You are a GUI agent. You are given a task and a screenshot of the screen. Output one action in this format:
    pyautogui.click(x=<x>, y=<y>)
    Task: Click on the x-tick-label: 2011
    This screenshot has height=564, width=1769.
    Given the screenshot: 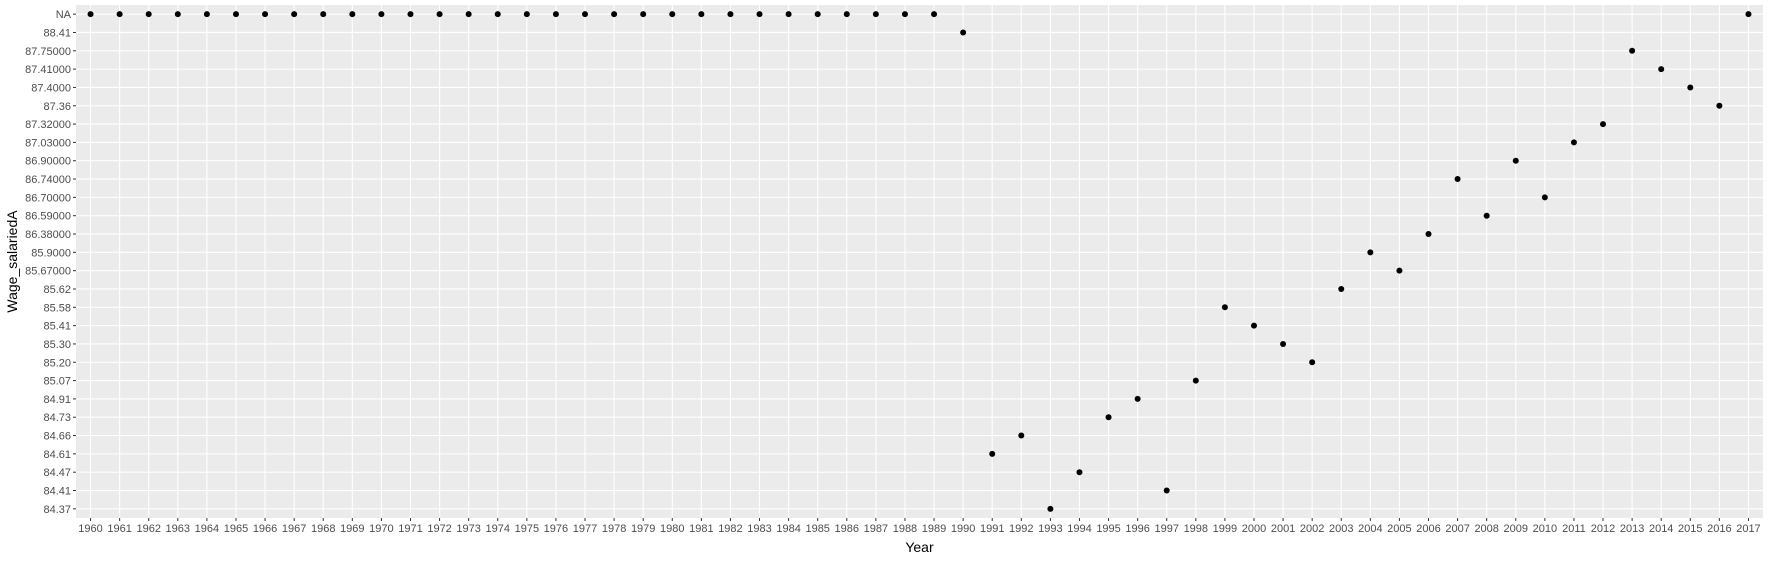 What is the action you would take?
    pyautogui.click(x=1574, y=529)
    